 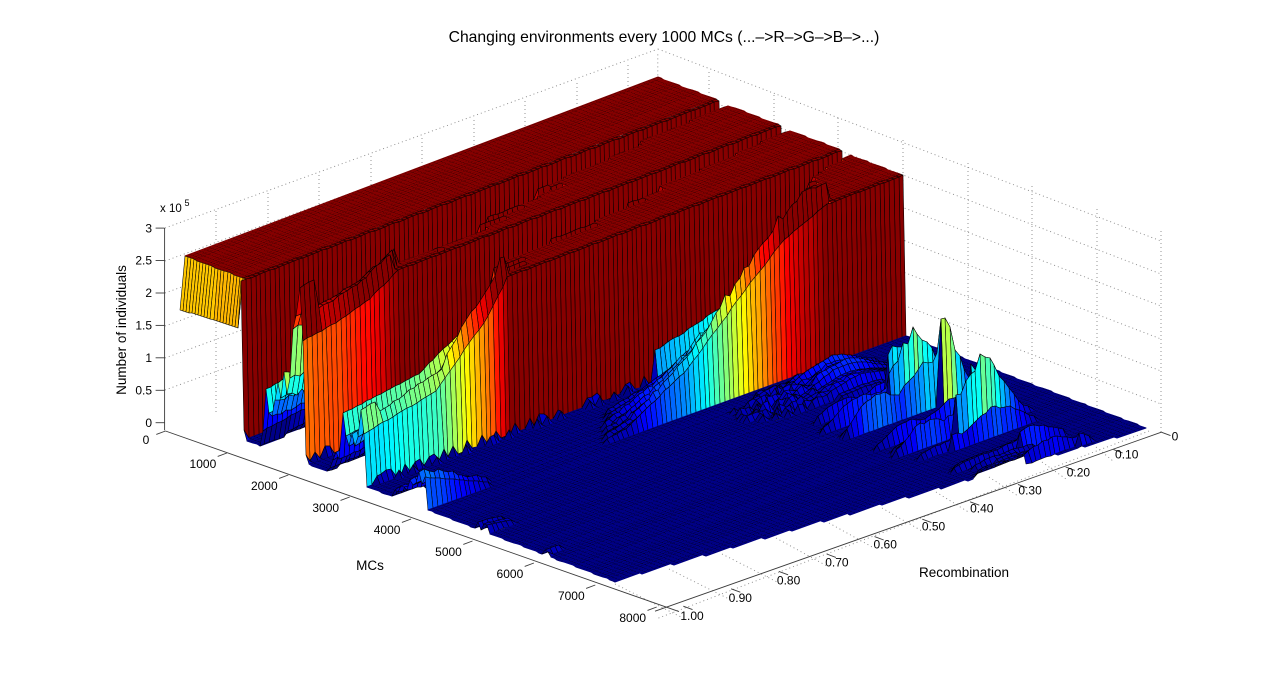 What do you see at coordinates (264, 486) in the screenshot?
I see `svg-text: 2000` at bounding box center [264, 486].